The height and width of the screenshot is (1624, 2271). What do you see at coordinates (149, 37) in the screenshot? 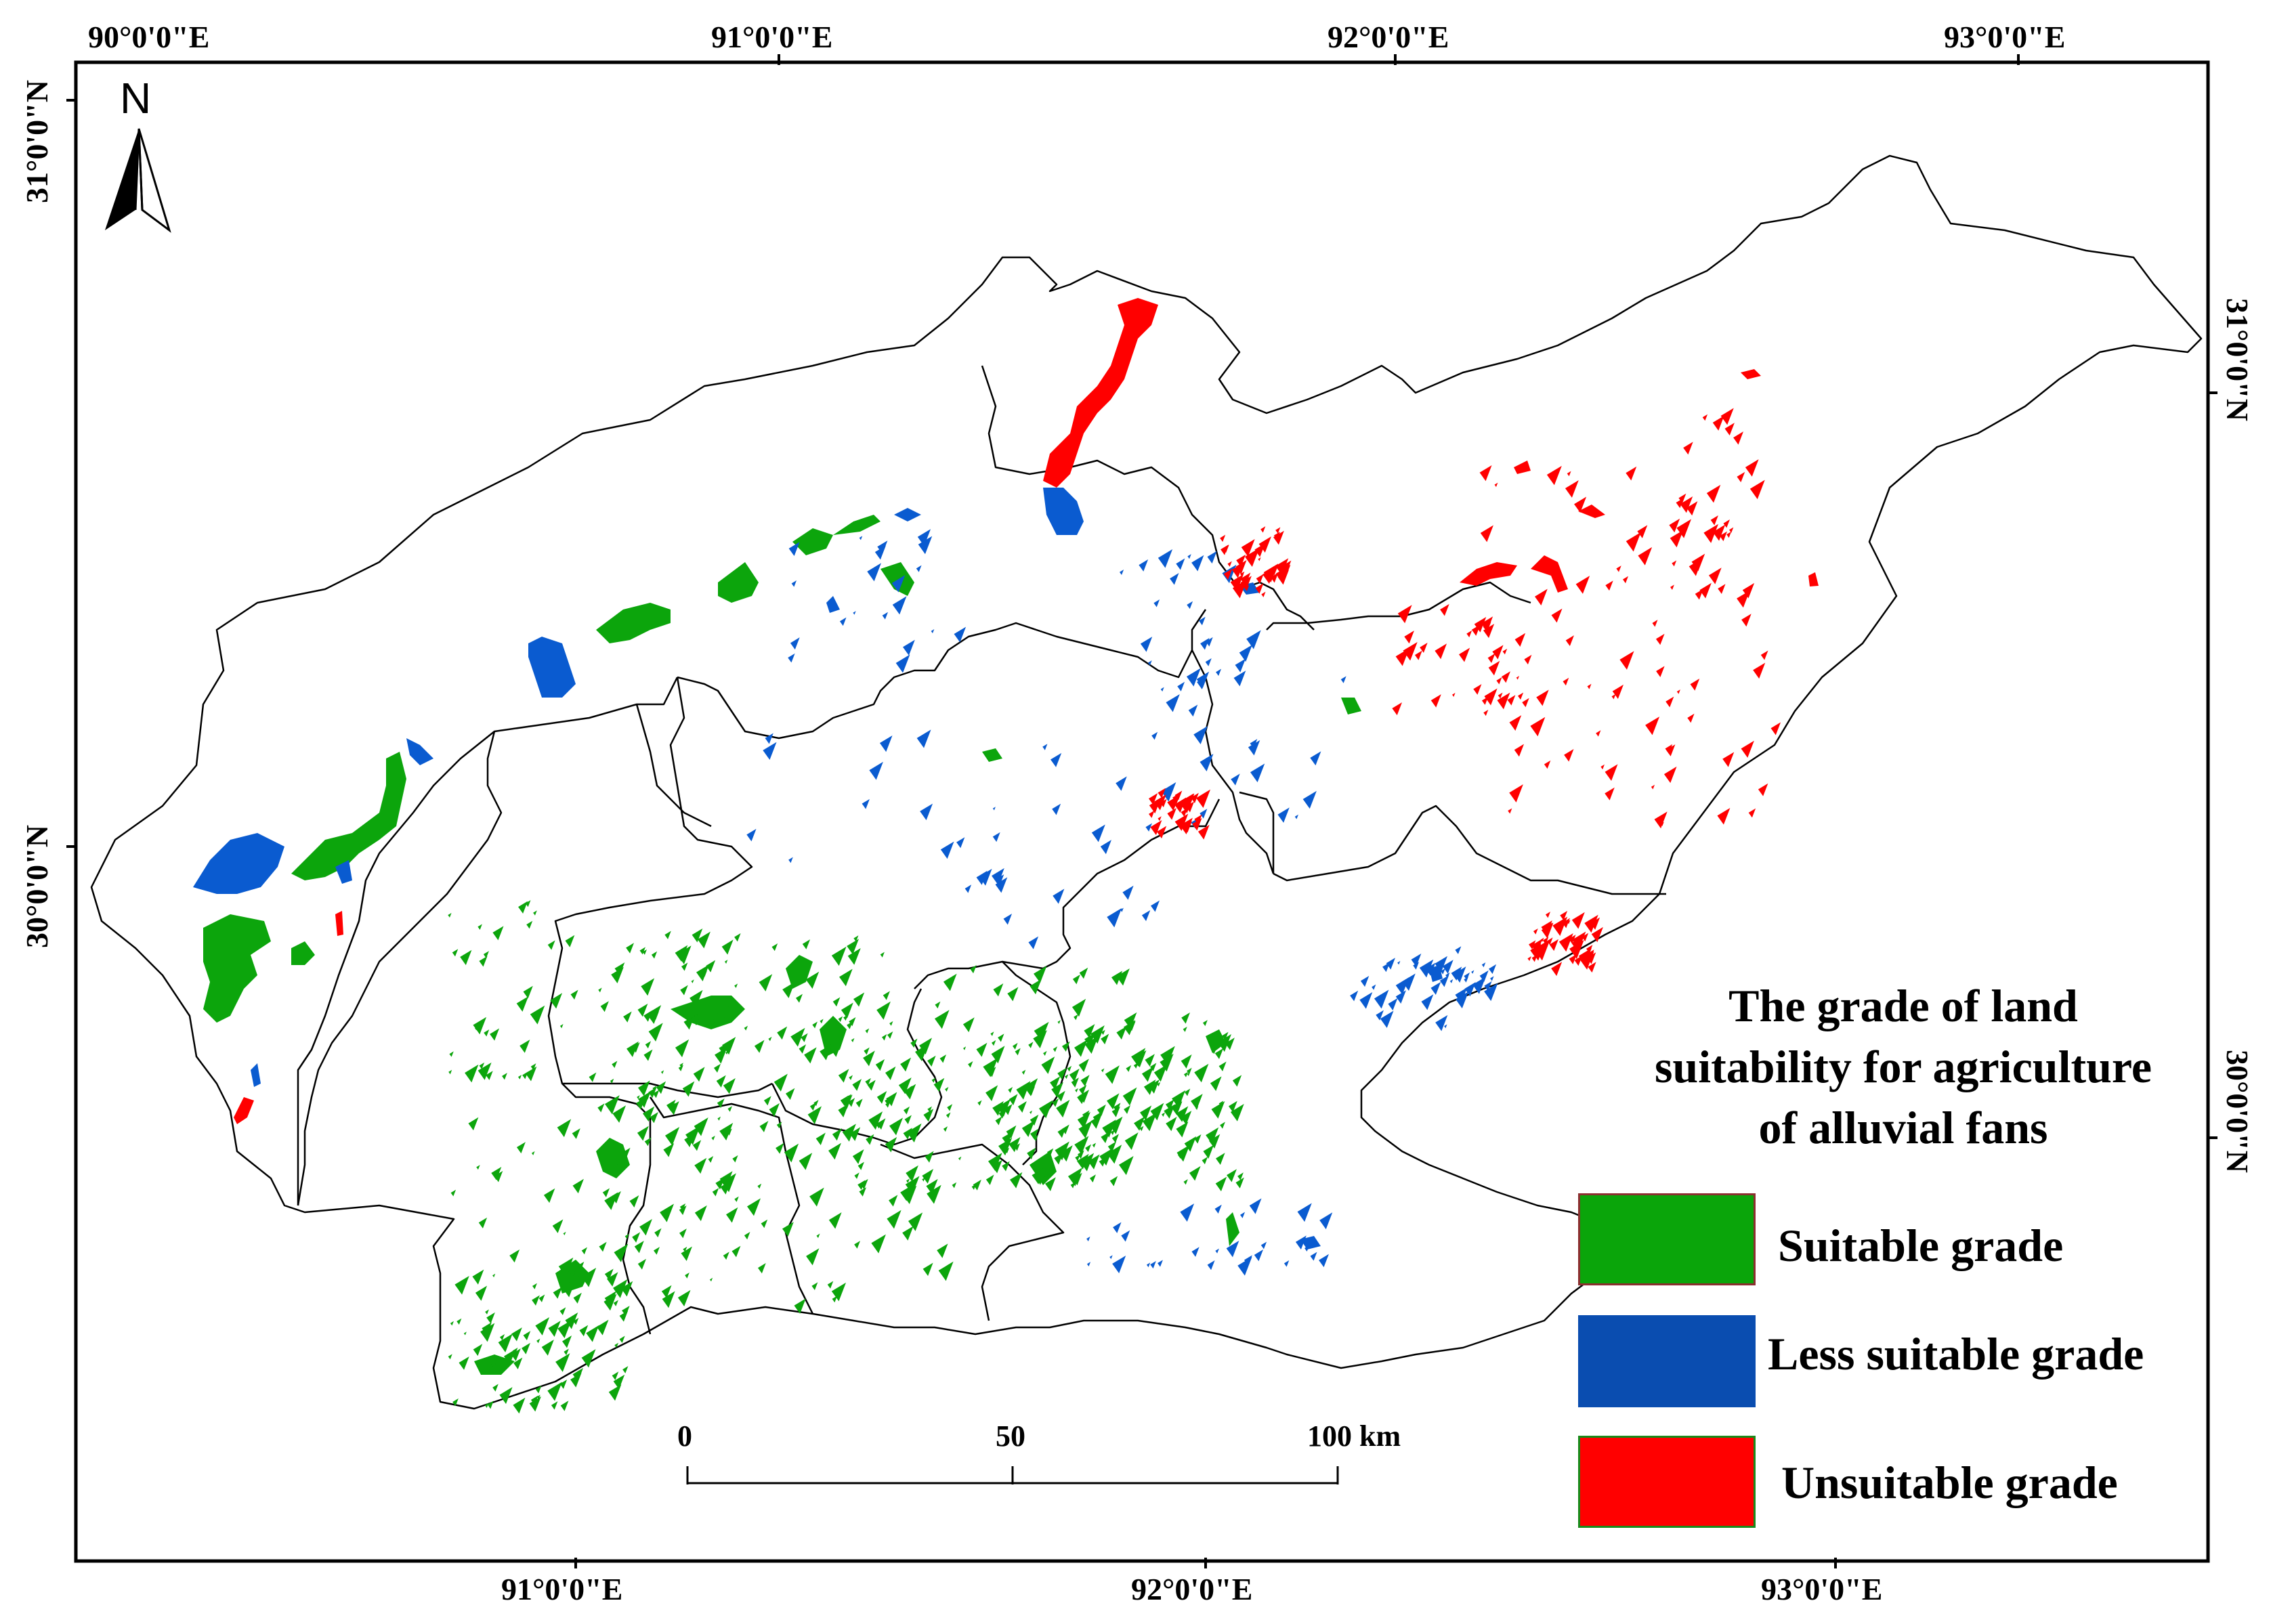
I see `top-longitude-label: 90°0'0"E` at bounding box center [149, 37].